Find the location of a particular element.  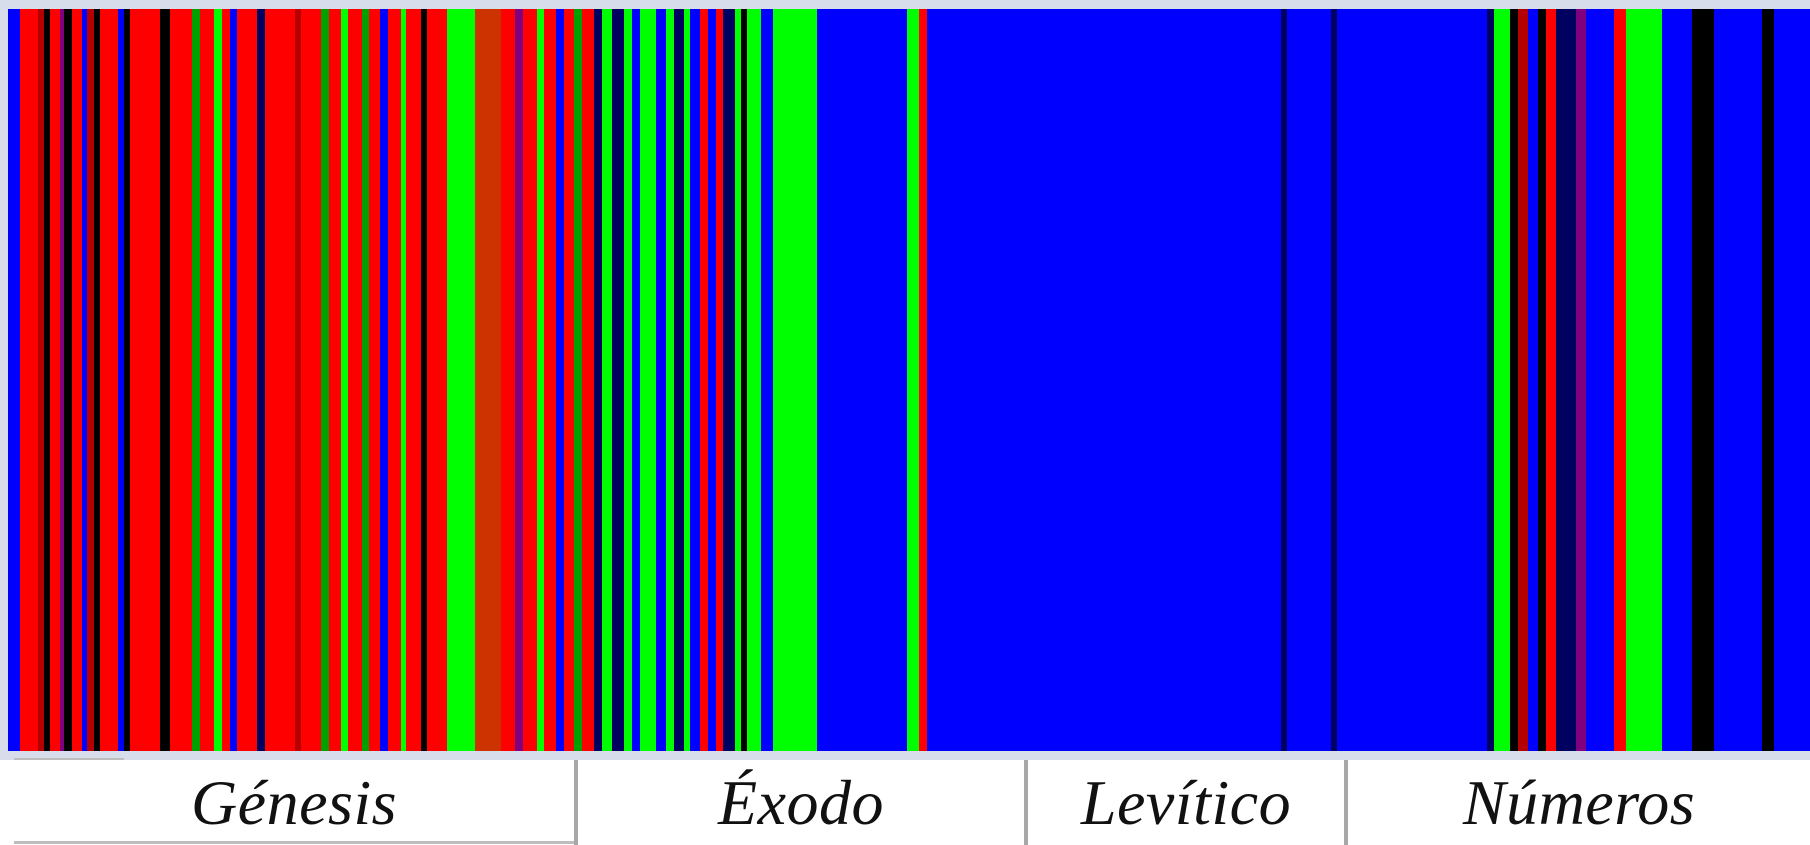

book-label-row: Génesis Éxodo Levítico Números is located at coordinates (905, 802).